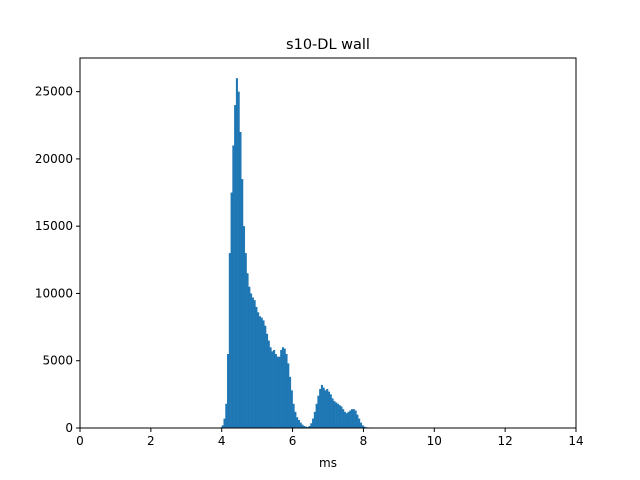 The image size is (640, 480). Describe the element at coordinates (54, 226) in the screenshot. I see `y-tick-label: 15000` at that location.